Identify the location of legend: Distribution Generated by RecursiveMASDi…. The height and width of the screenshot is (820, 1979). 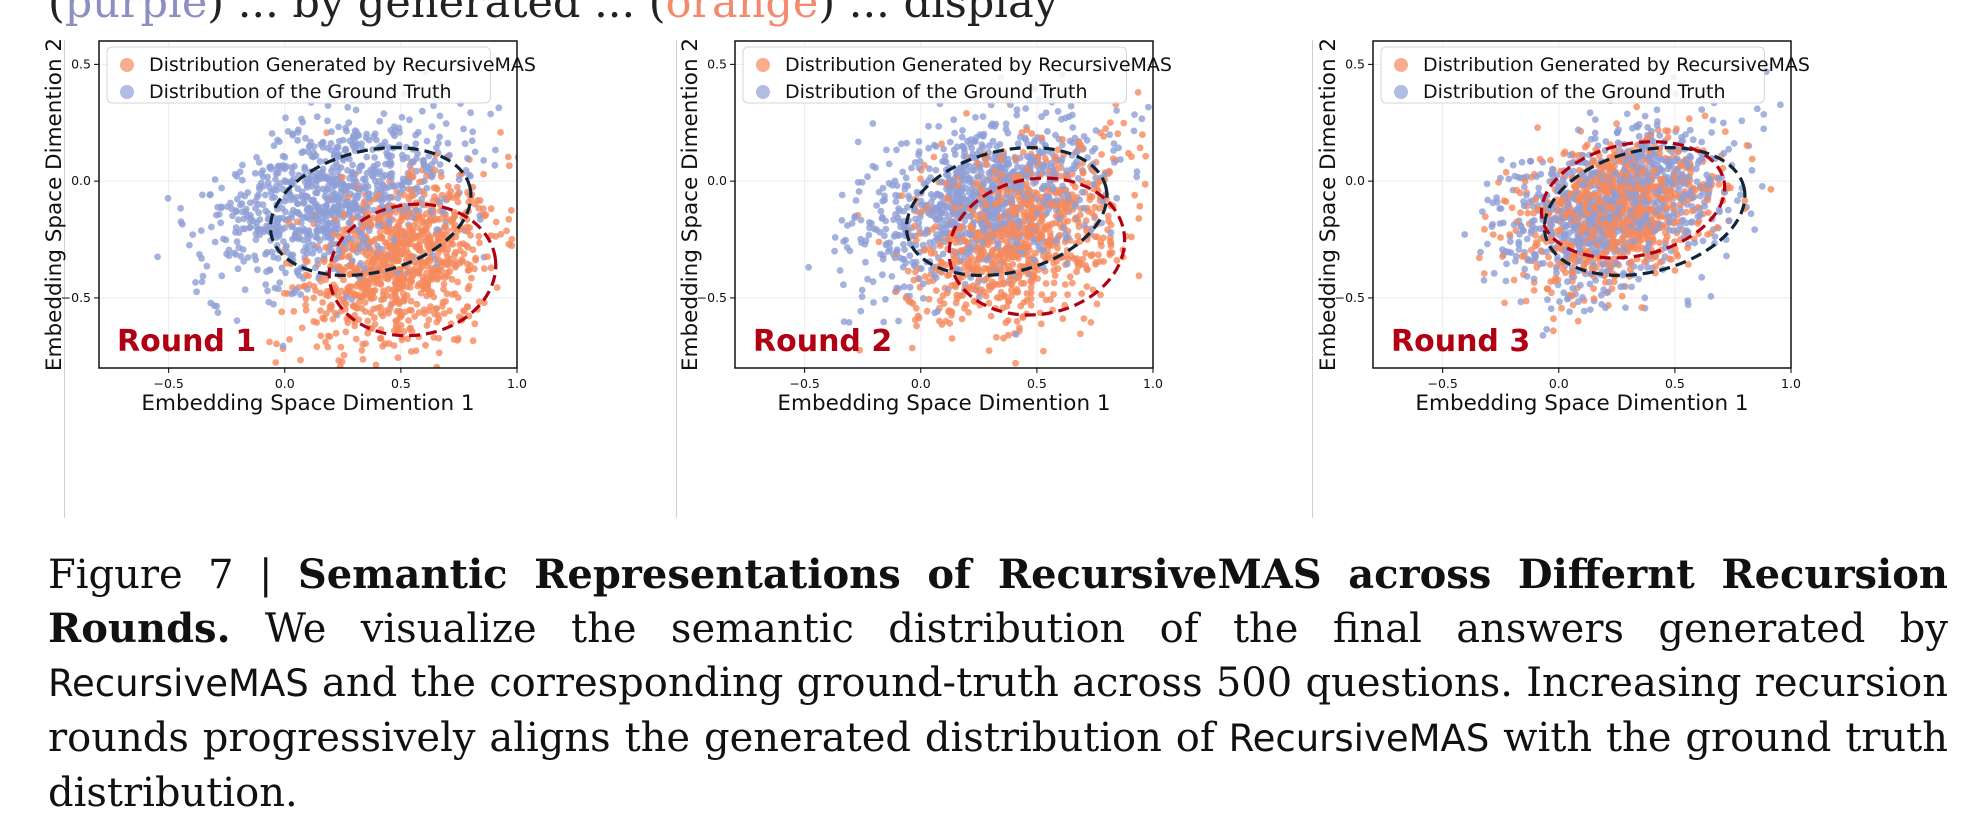
(957, 75).